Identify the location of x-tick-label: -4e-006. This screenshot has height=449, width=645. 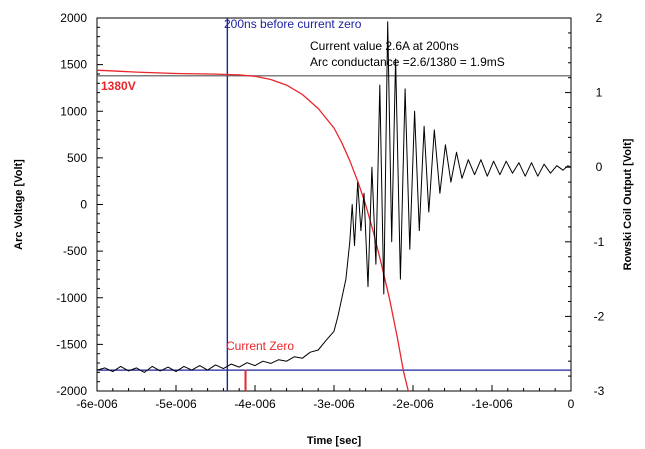
(255, 404).